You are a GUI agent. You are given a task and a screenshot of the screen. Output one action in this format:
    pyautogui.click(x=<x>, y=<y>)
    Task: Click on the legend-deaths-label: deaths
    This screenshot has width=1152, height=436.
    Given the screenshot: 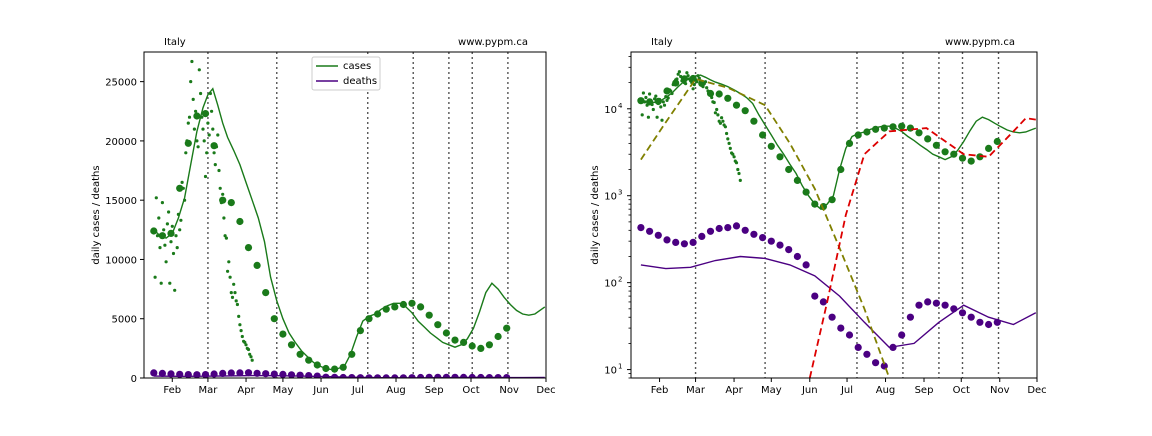 What is the action you would take?
    pyautogui.click(x=360, y=81)
    